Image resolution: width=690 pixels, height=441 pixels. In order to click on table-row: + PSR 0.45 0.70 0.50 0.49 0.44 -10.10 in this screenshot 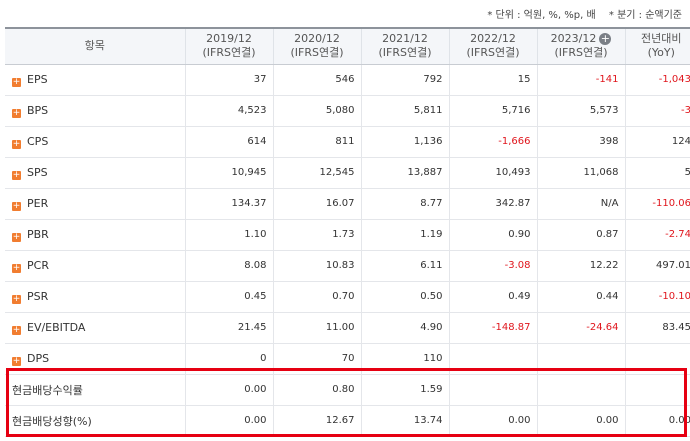, I will do `click(347, 297)`.